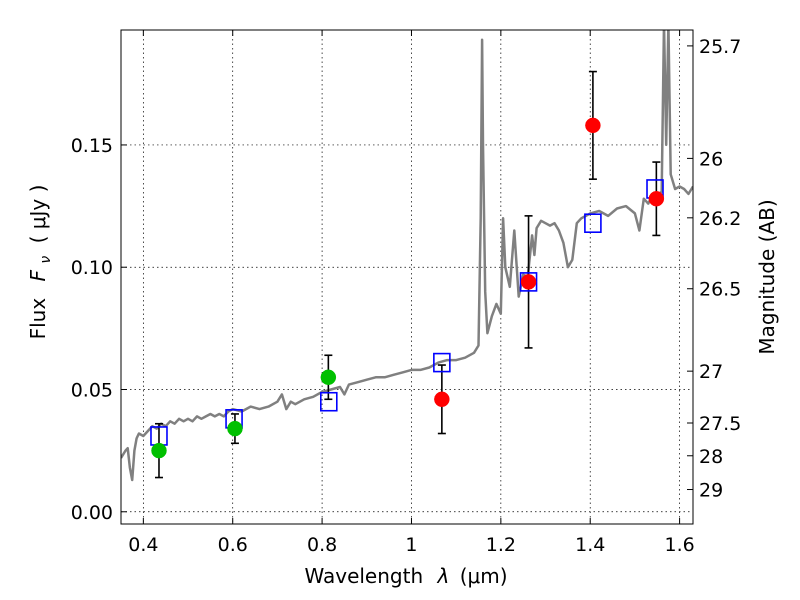 The width and height of the screenshot is (800, 600). I want to click on y2-tick-label: 25.7, so click(720, 47).